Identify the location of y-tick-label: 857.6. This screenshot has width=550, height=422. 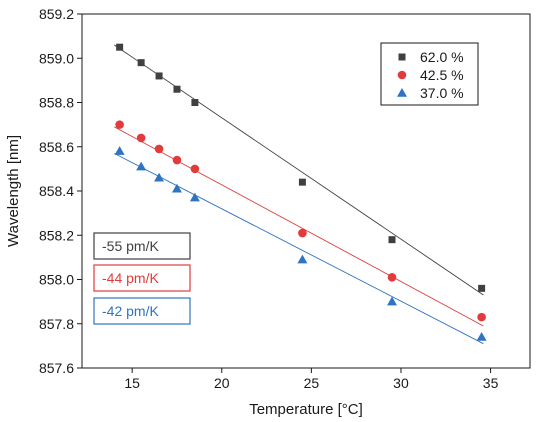
(56, 368).